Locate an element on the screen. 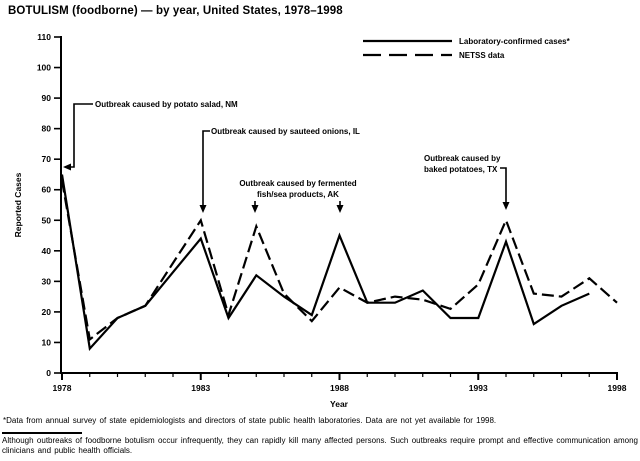 The width and height of the screenshot is (640, 461). y-axis-title: Reported Cases is located at coordinates (18, 204).